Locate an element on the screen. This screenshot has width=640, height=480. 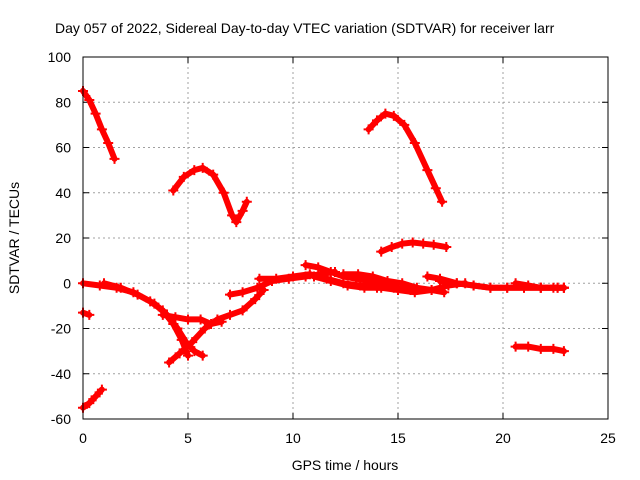
x-tick-label: 5 is located at coordinates (188, 438).